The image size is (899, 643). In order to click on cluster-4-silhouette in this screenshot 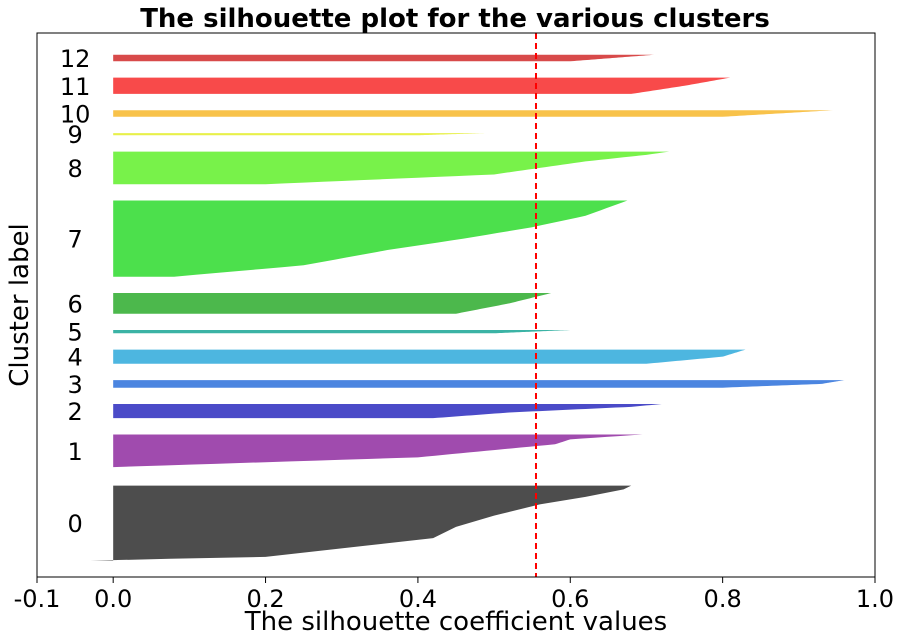, I will do `click(429, 356)`.